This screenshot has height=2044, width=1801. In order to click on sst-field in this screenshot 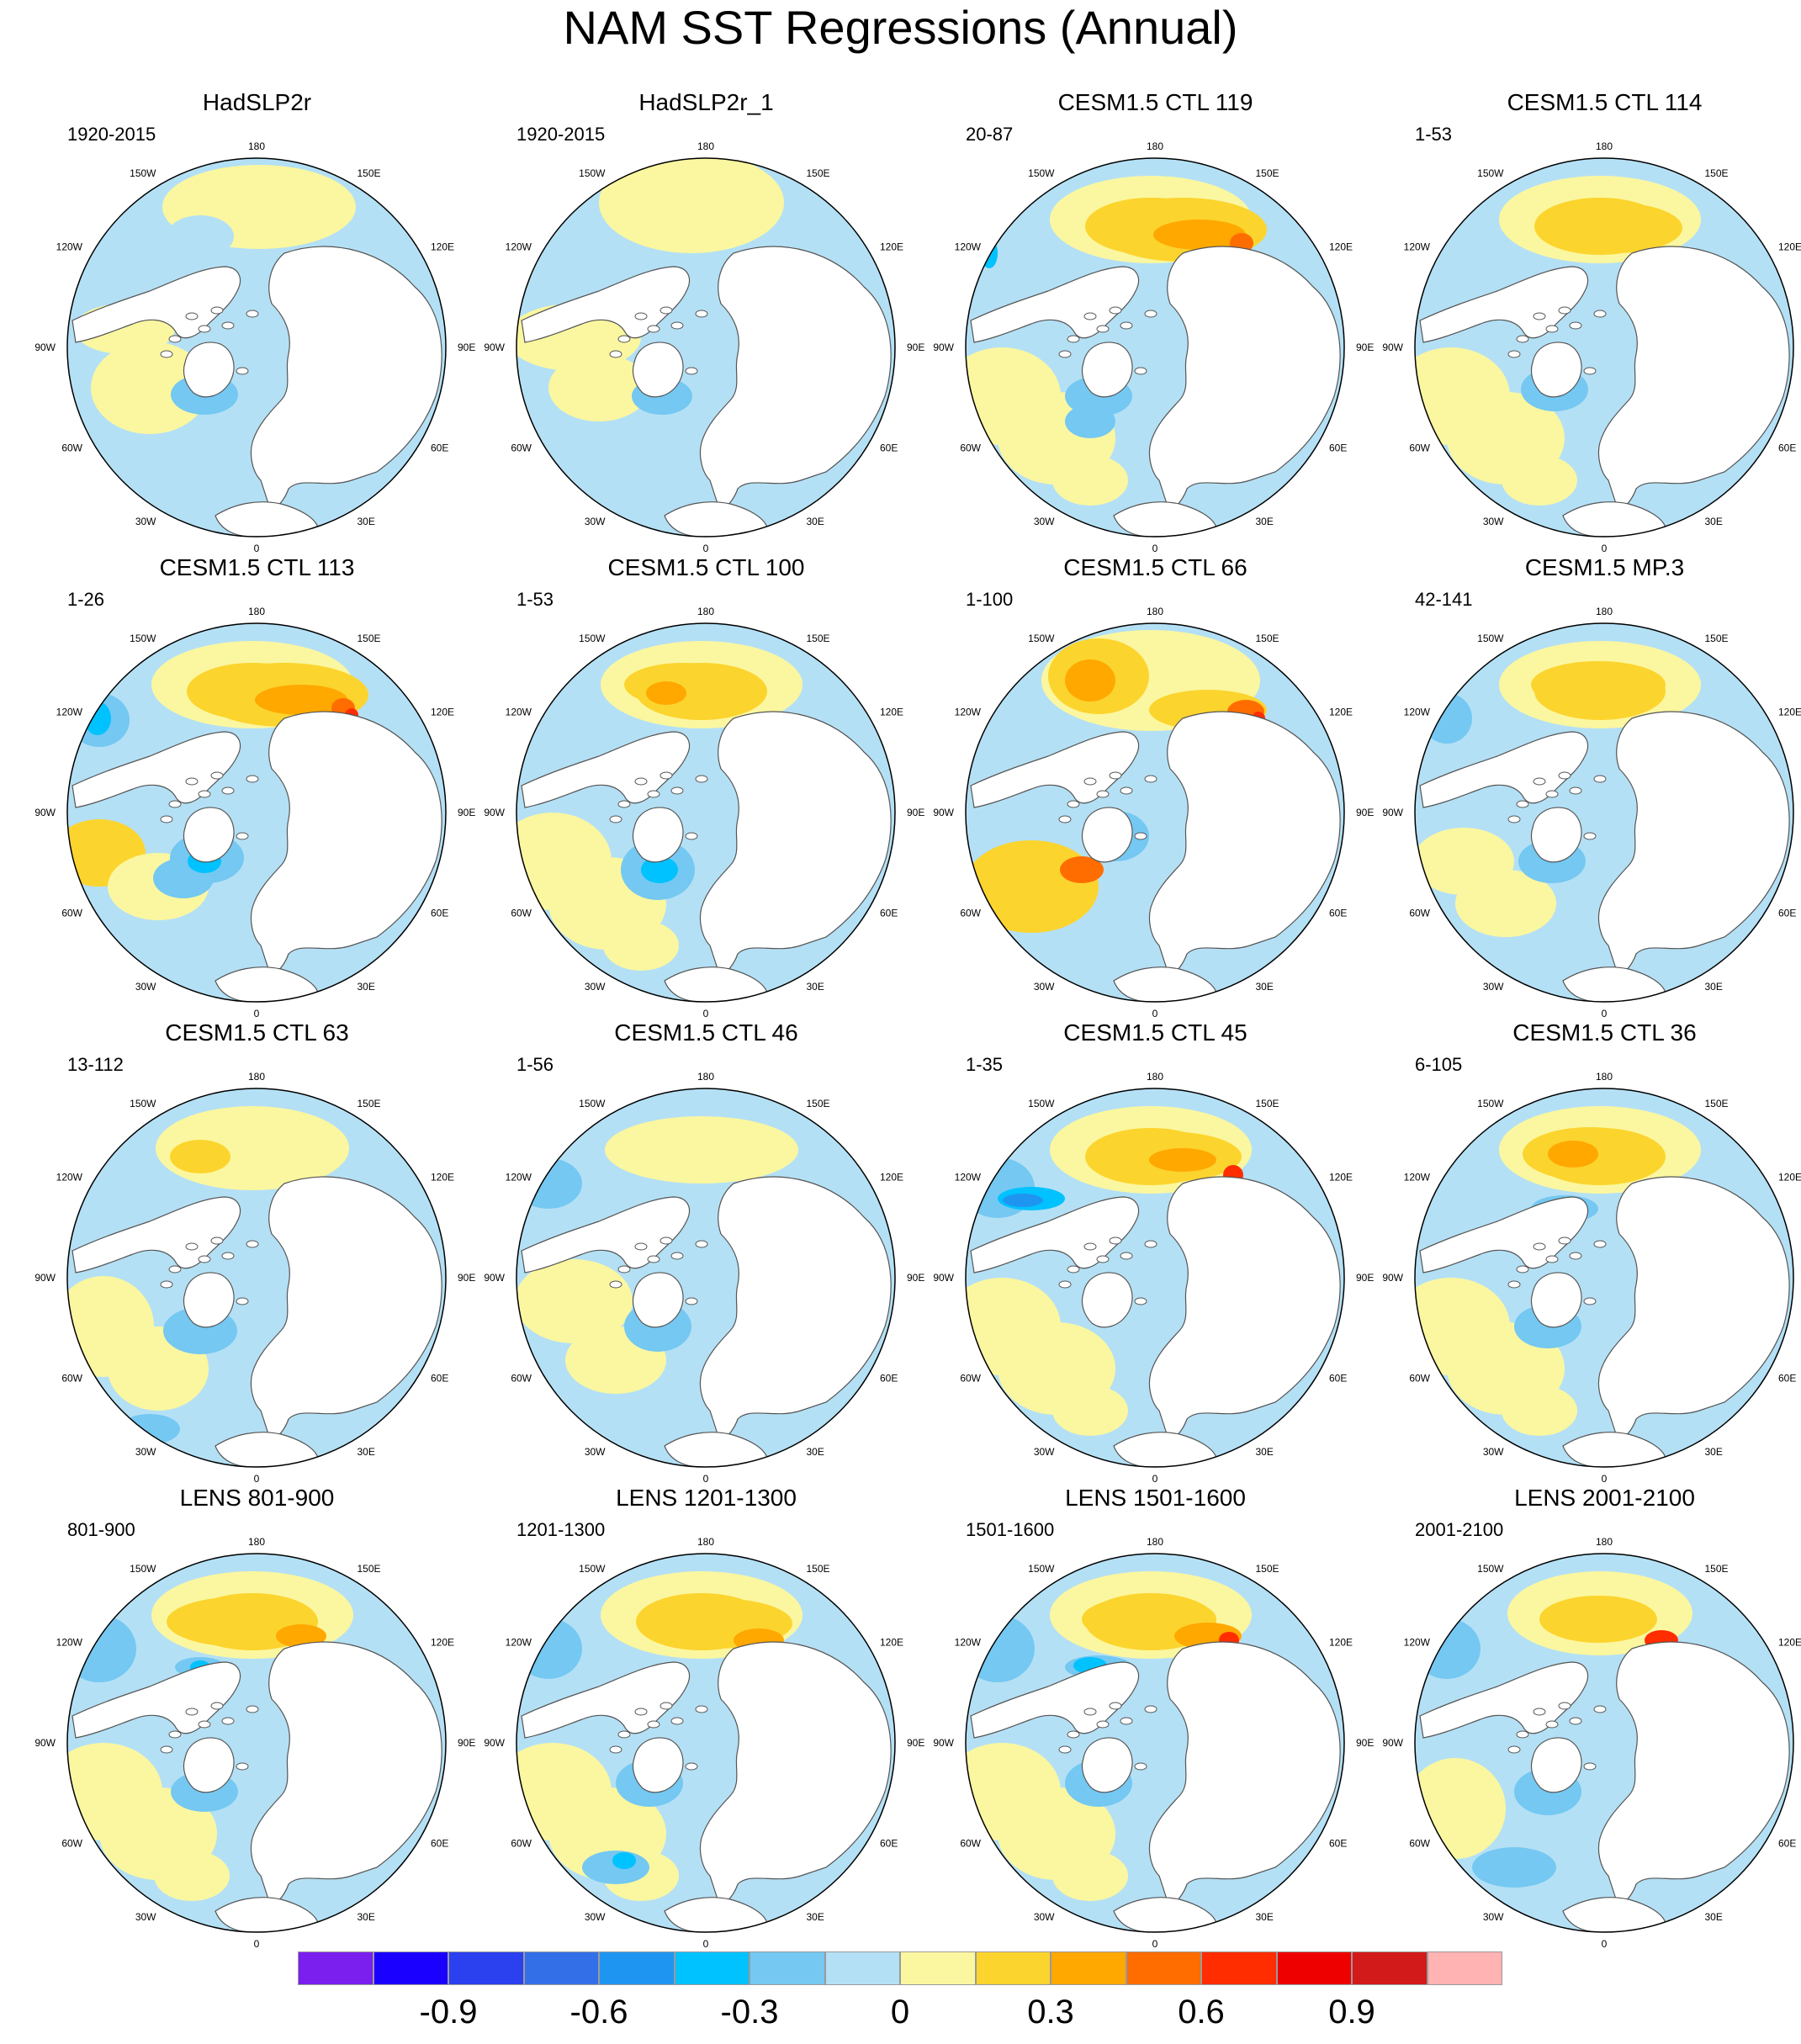, I will do `click(705, 1743)`.